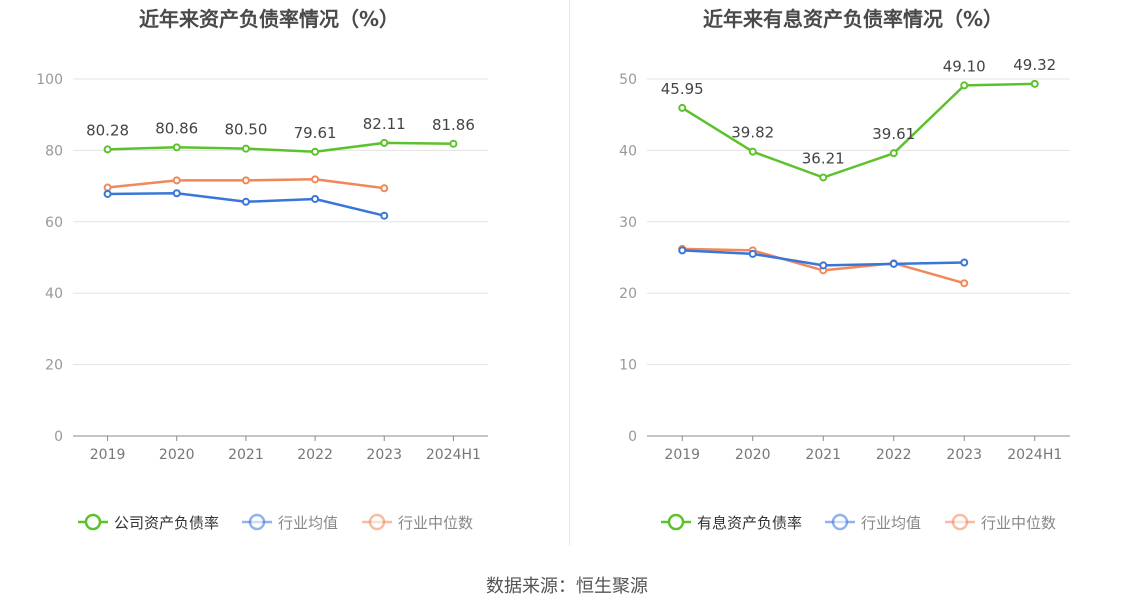  I want to click on data-label: 49.10, so click(964, 66).